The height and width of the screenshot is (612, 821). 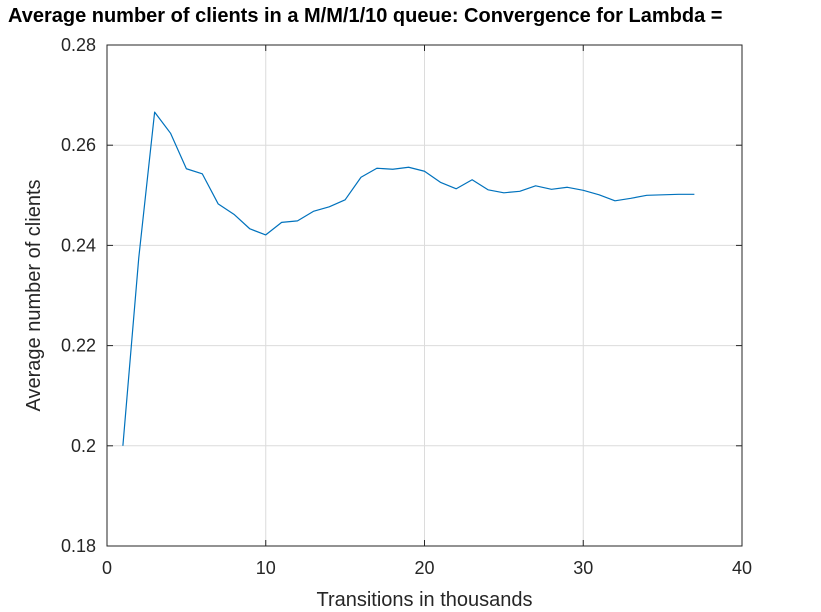 What do you see at coordinates (424, 600) in the screenshot?
I see `x-axis-label: Transitions in thousands` at bounding box center [424, 600].